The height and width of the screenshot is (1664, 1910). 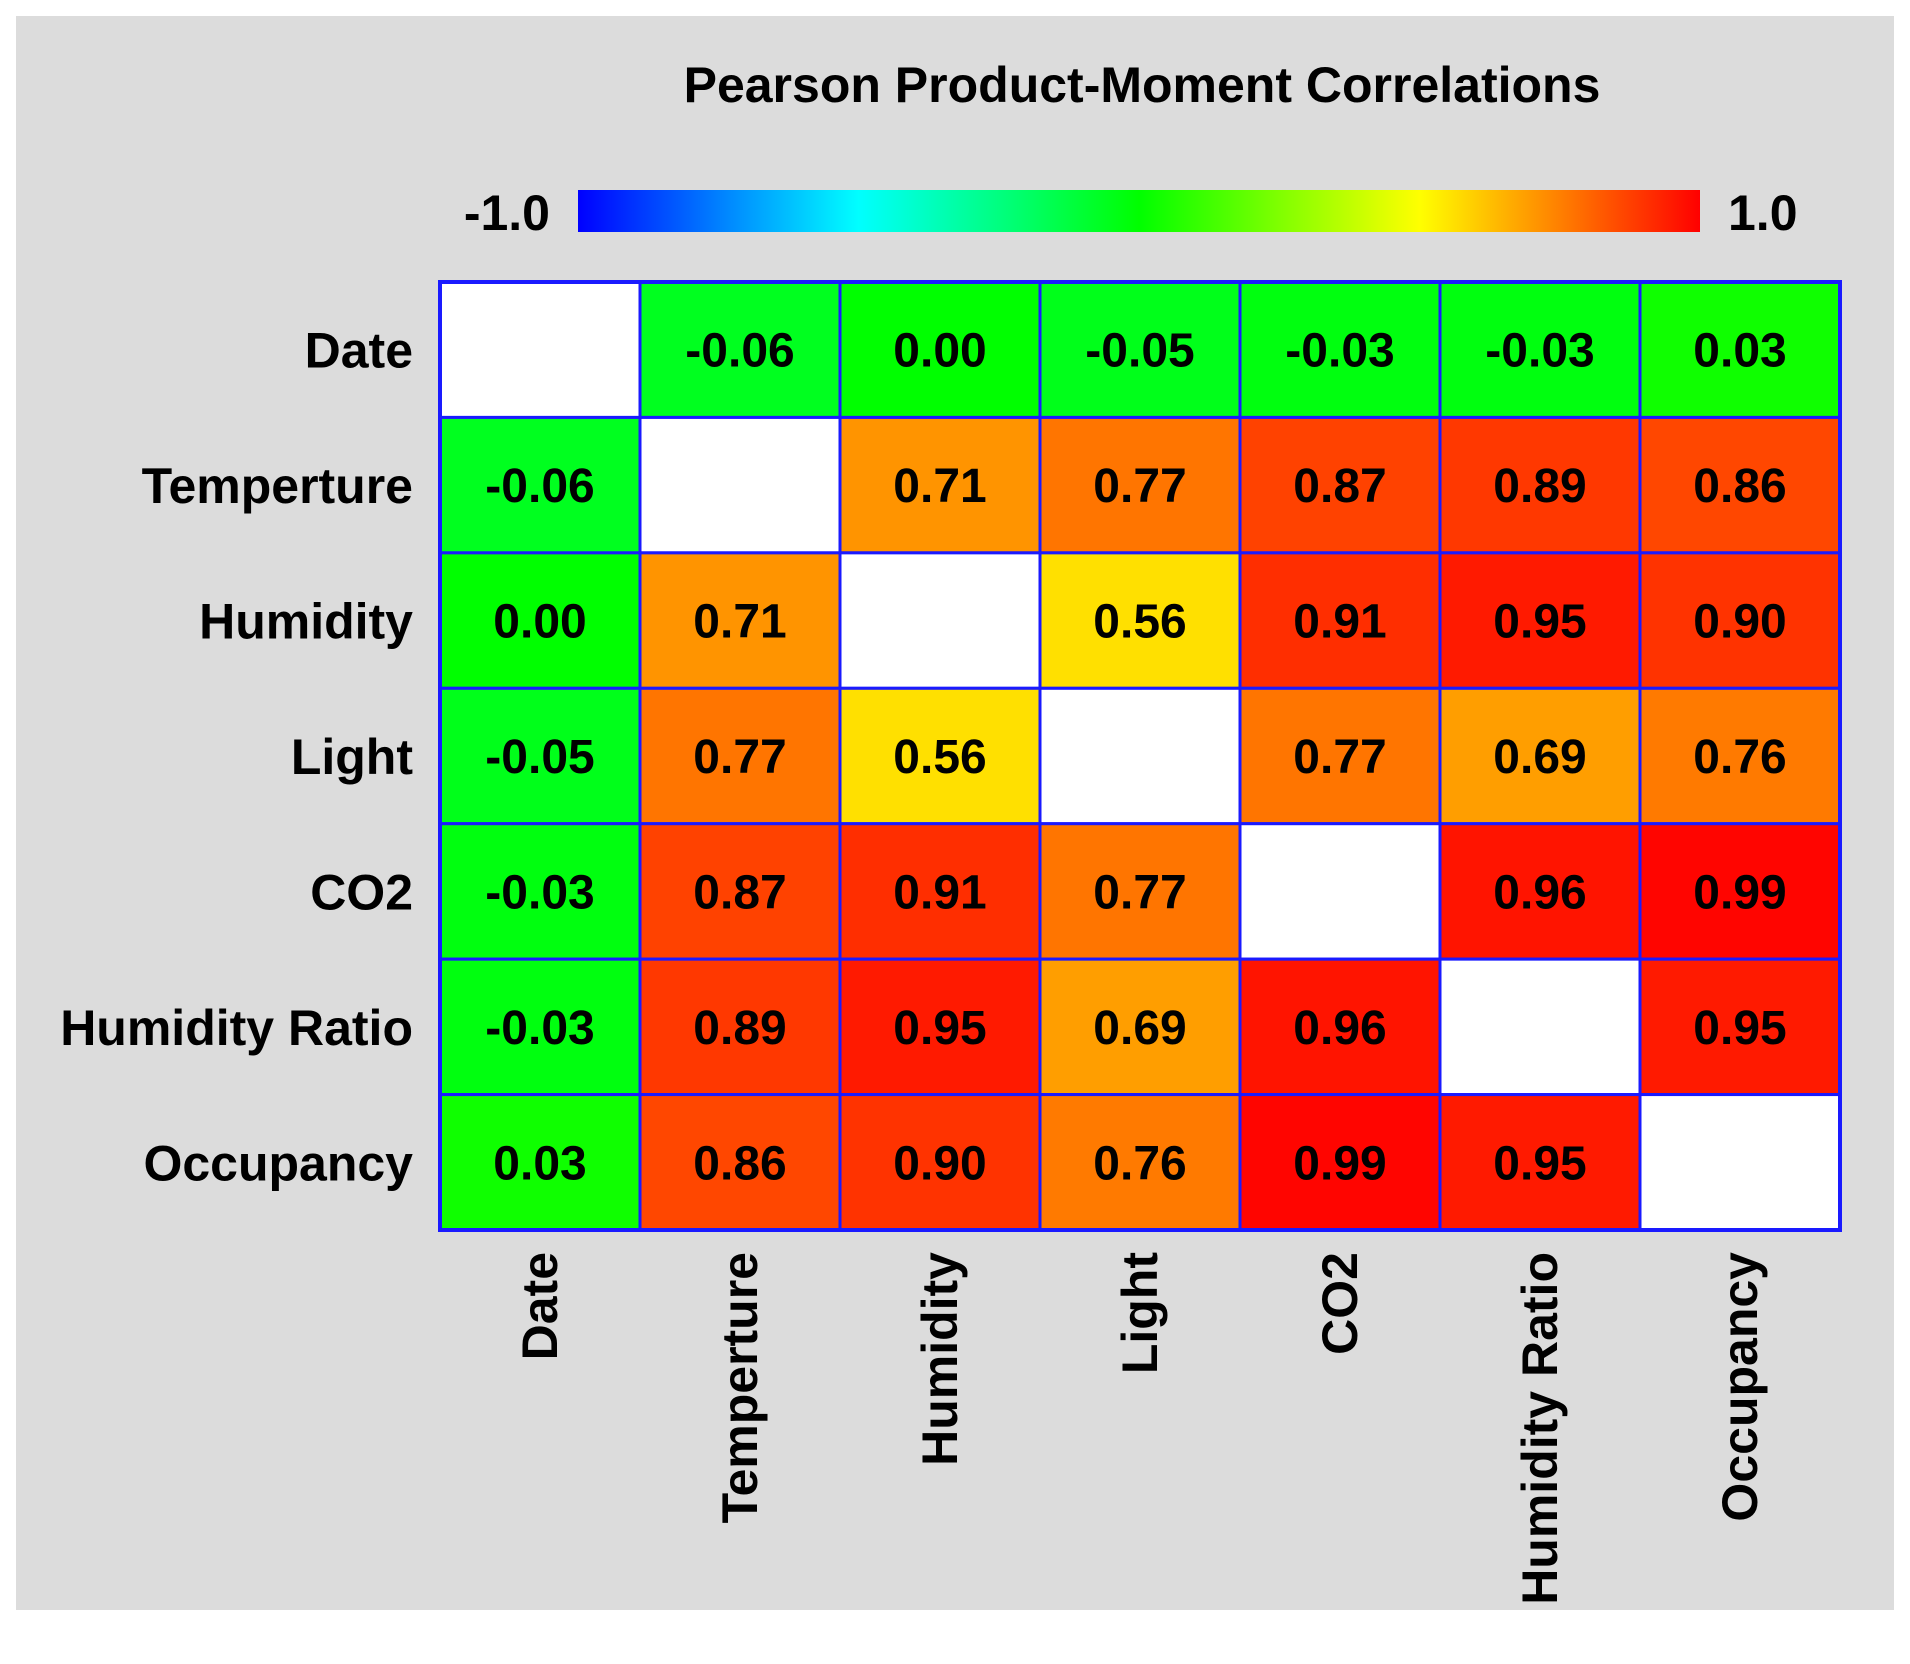 I want to click on colorbar-max-label: 1.0, so click(x=1763, y=213).